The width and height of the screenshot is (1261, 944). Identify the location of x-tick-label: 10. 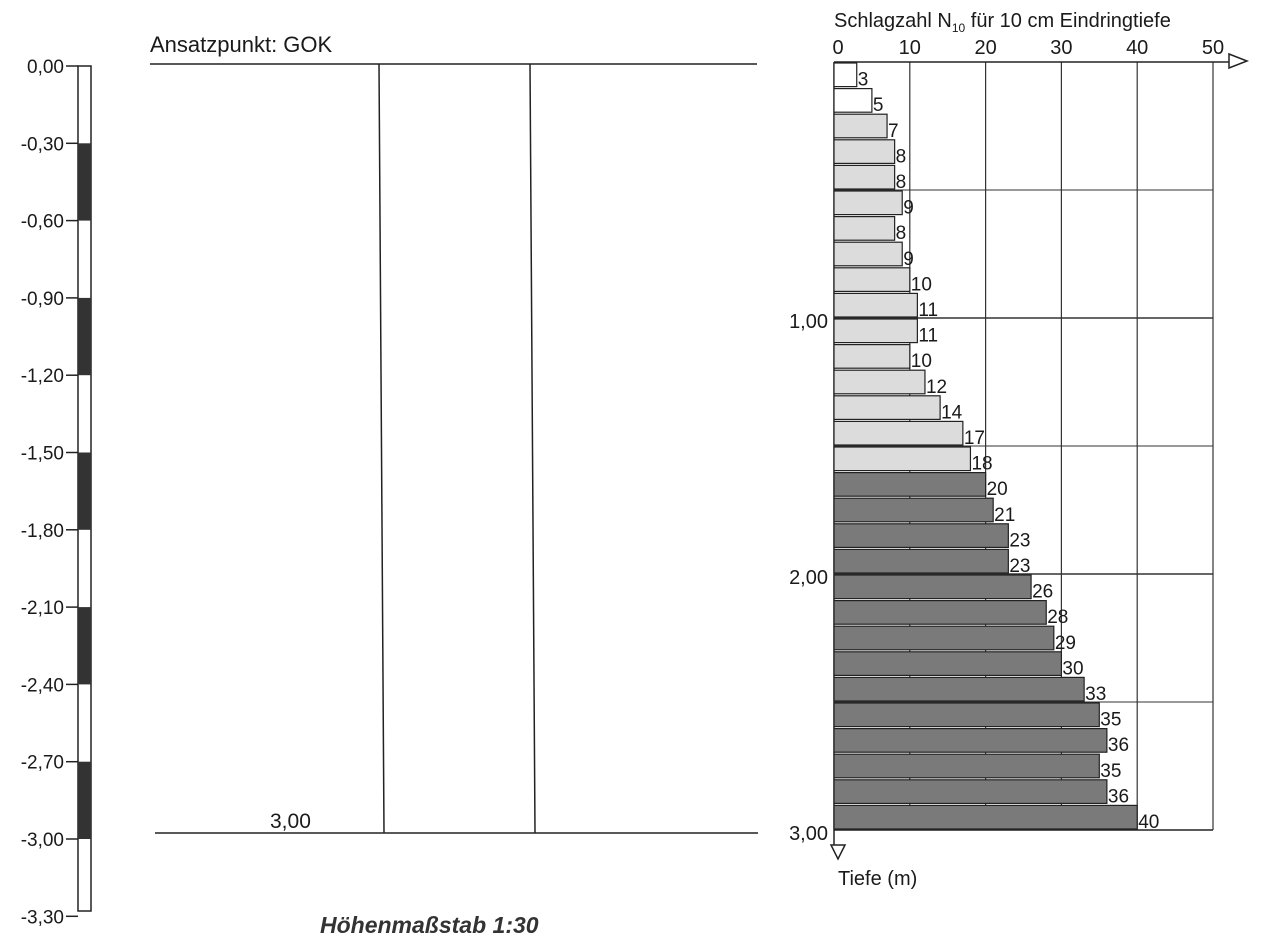
(910, 48).